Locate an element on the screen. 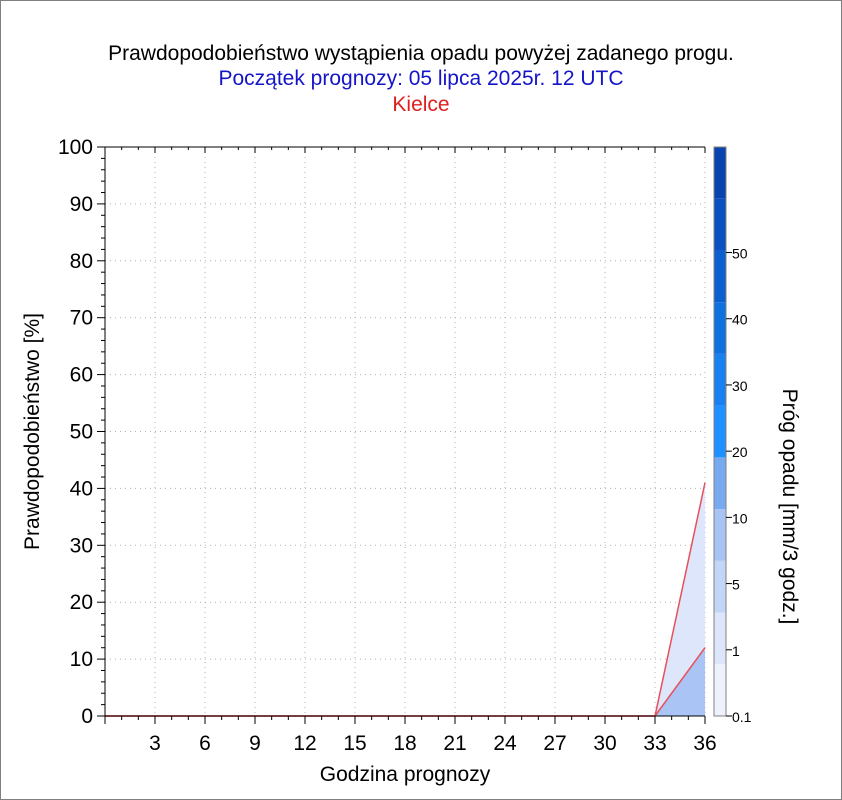 Image resolution: width=842 pixels, height=800 pixels. x-tick-label: 12 is located at coordinates (304, 743).